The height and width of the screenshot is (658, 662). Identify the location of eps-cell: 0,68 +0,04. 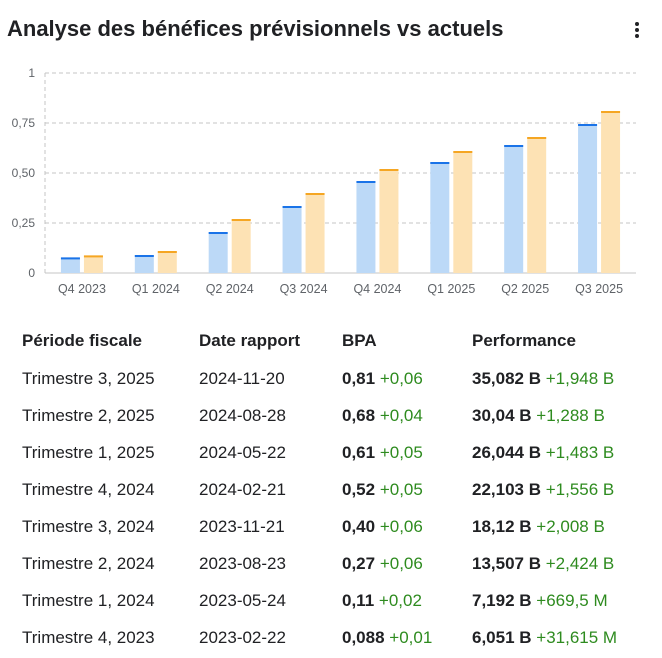
(382, 415).